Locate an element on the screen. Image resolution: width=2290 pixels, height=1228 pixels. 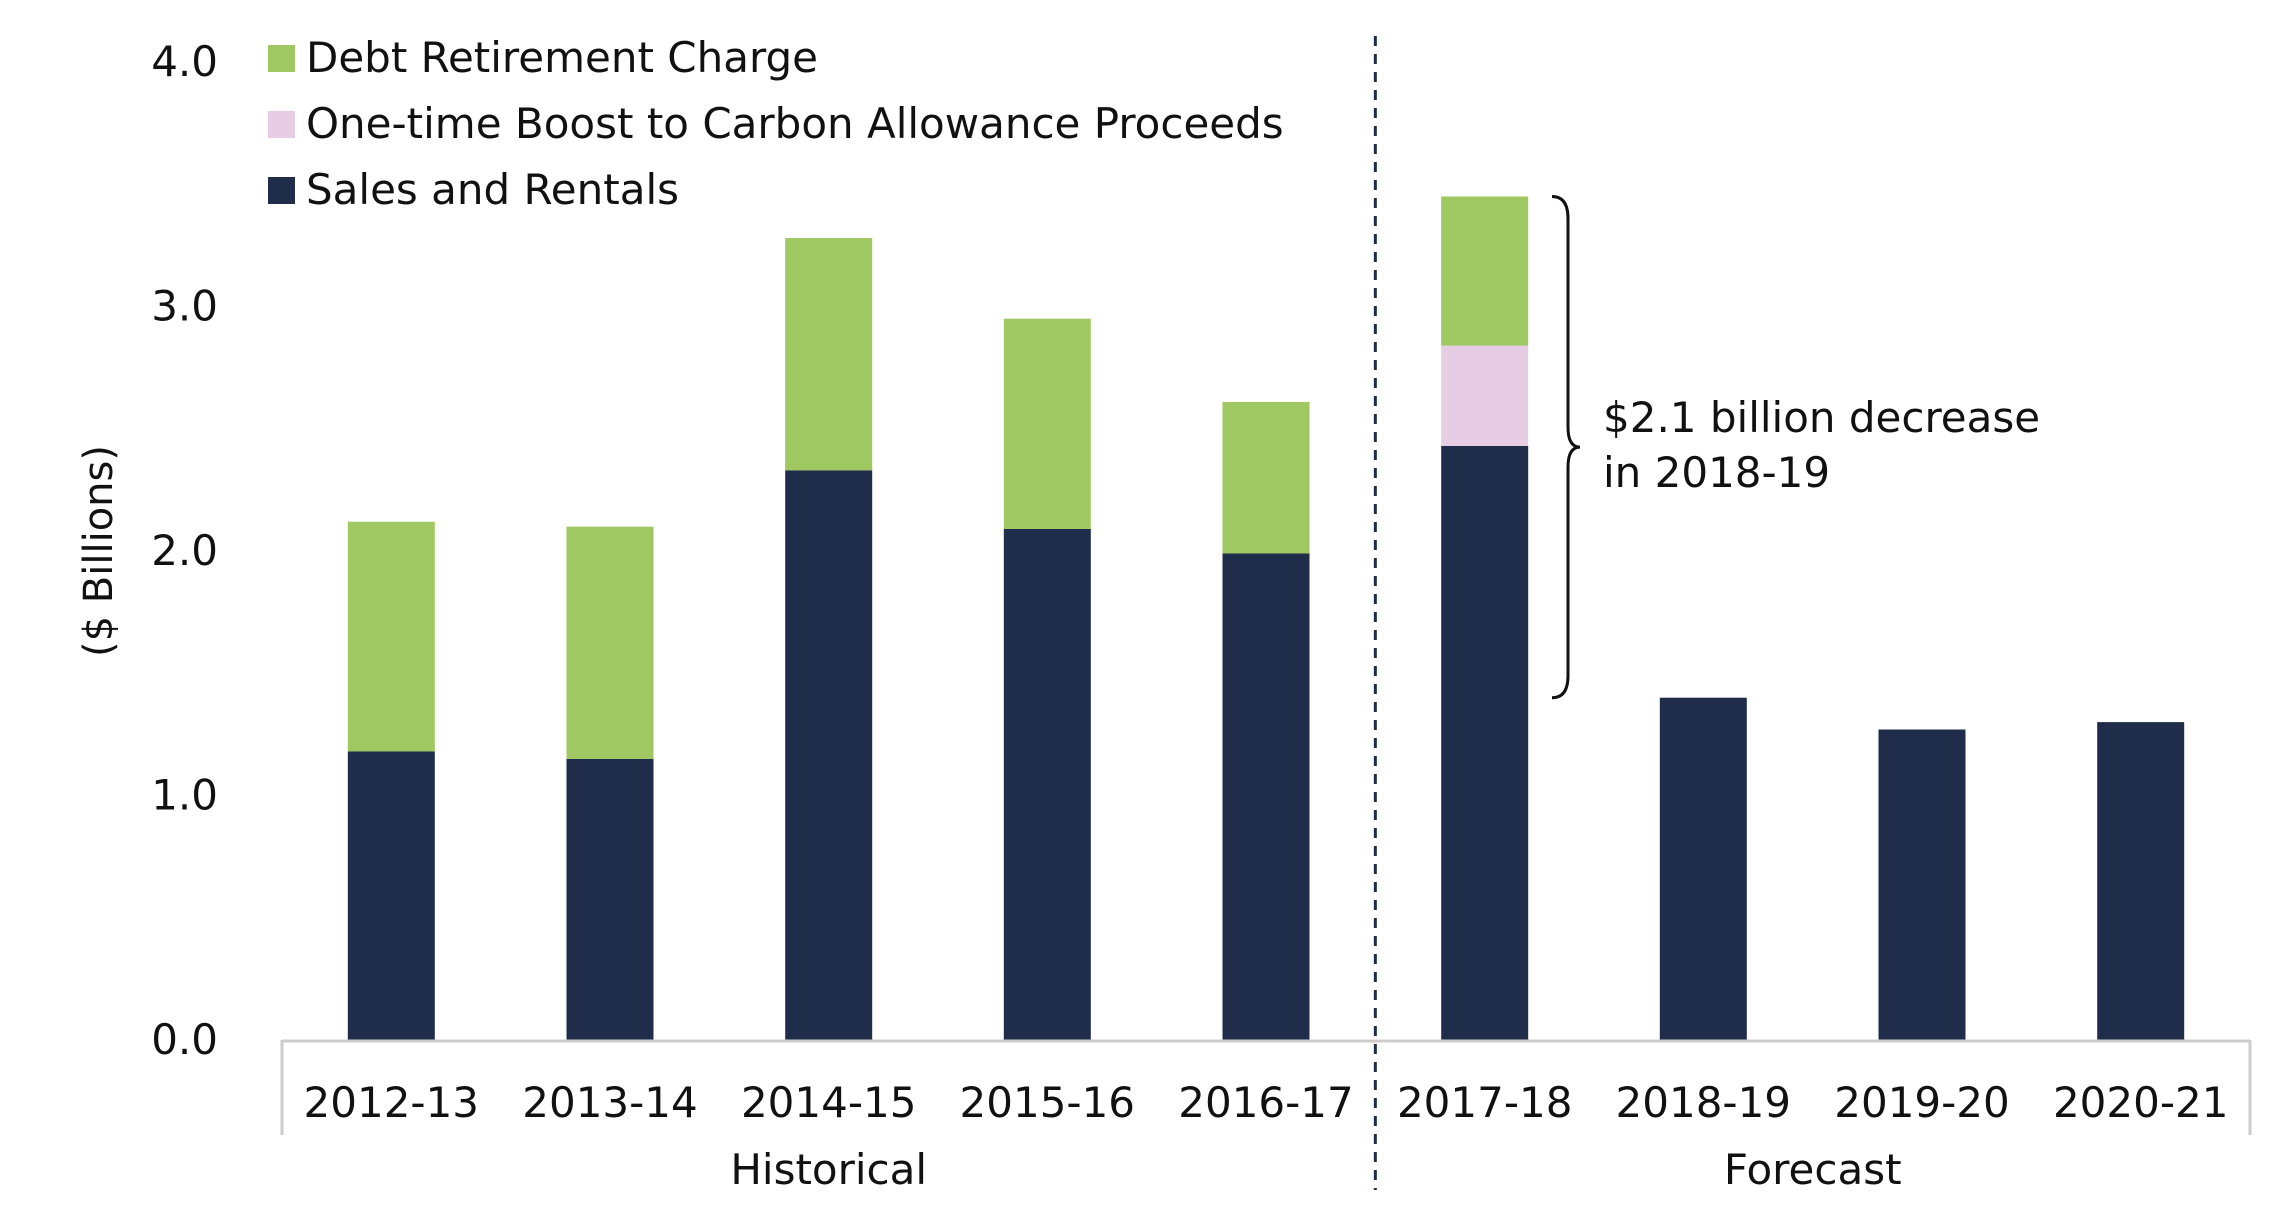
annotation-text: $2.1 billion decrease is located at coordinates (1821, 417).